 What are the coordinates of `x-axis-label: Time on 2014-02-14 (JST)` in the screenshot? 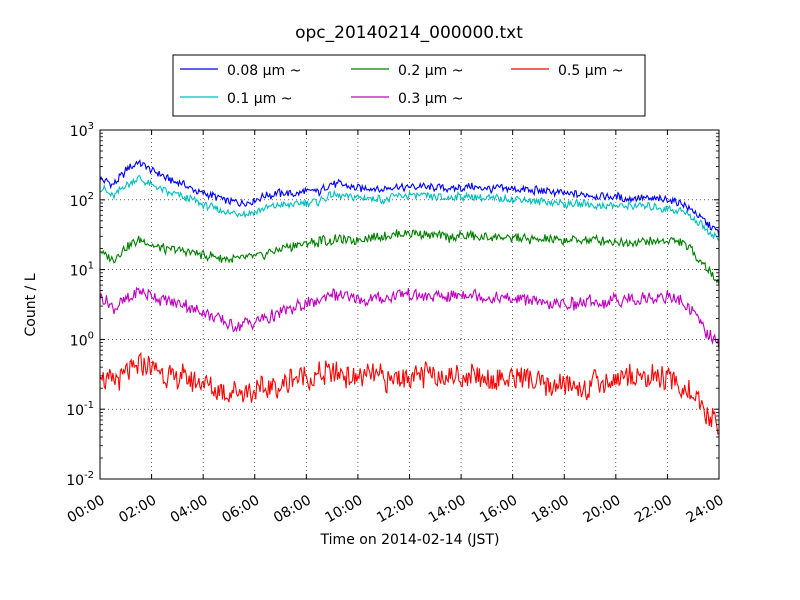 It's located at (410, 540).